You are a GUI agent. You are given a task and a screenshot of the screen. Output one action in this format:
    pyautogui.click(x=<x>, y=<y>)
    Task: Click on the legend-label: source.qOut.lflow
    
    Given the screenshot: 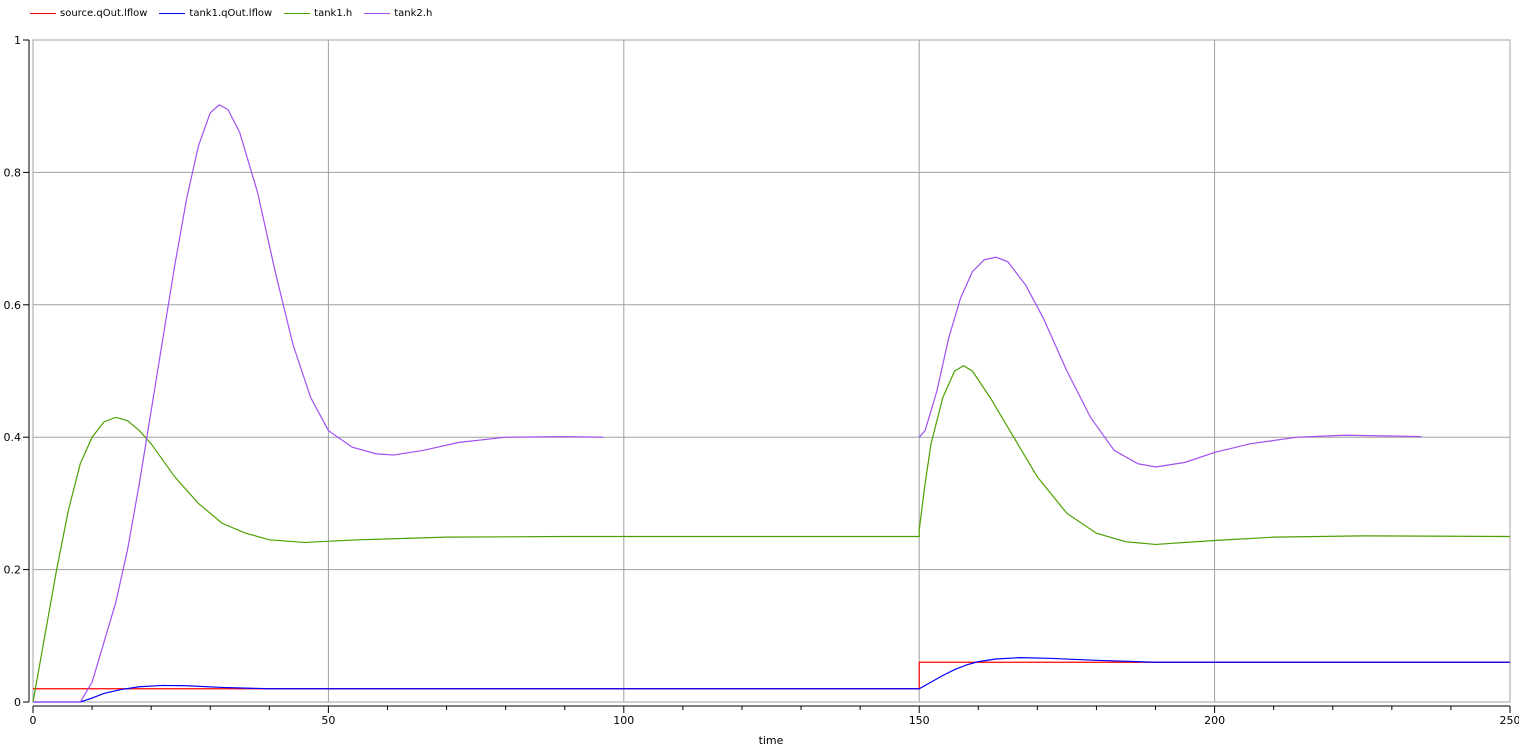 What is the action you would take?
    pyautogui.click(x=104, y=13)
    